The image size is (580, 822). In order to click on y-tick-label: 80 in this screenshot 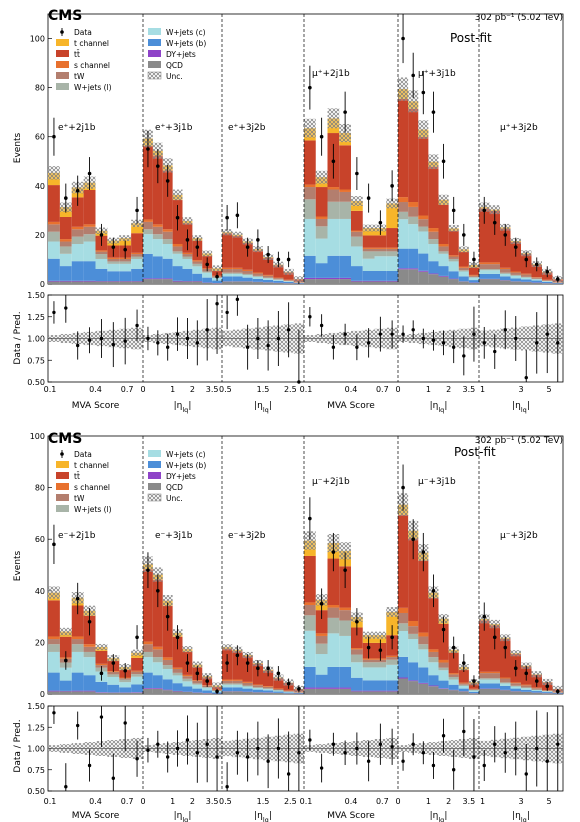, I will do `click(40, 488)`.